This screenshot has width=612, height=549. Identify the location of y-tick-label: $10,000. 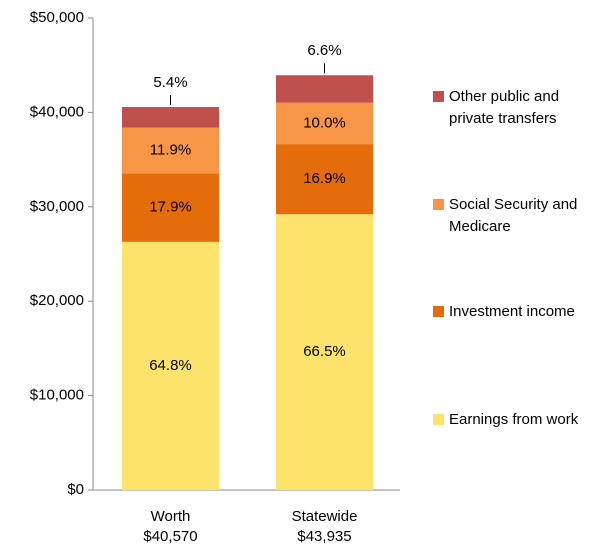
(57, 395).